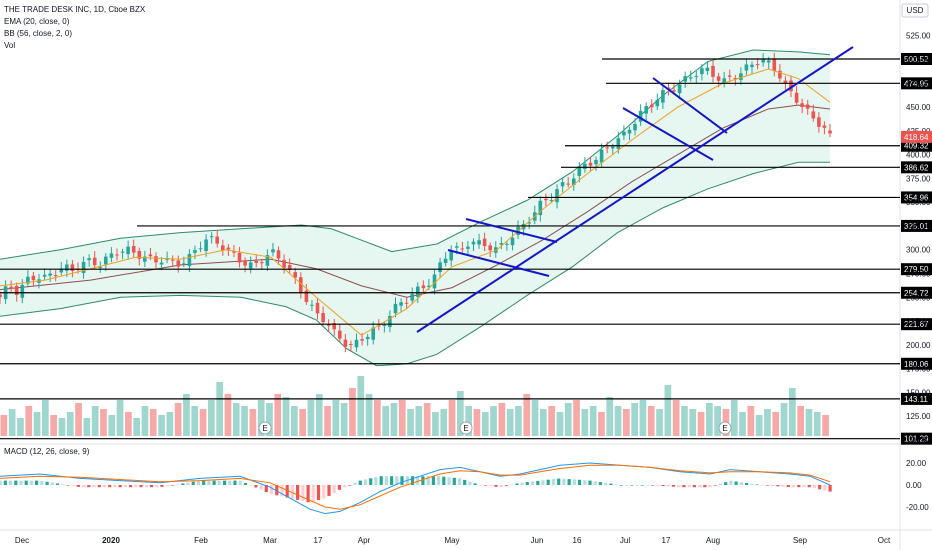  Describe the element at coordinates (918, 250) in the screenshot. I see `price-tick: 300.00` at that location.